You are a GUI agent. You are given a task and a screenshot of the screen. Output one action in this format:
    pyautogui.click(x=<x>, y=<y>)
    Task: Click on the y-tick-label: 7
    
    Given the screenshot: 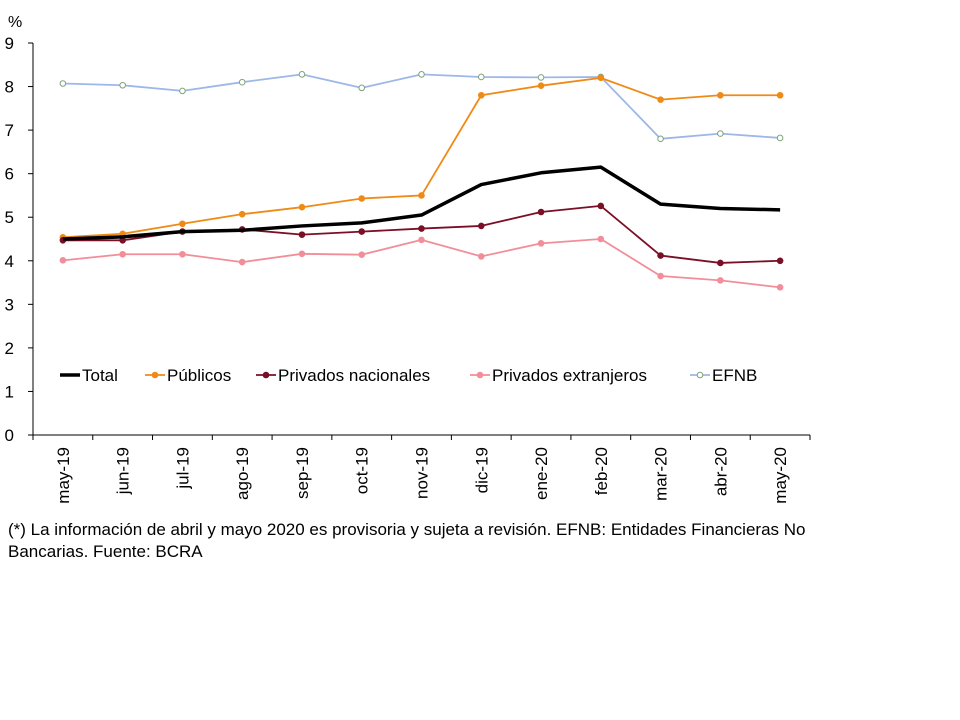 What is the action you would take?
    pyautogui.click(x=9, y=130)
    